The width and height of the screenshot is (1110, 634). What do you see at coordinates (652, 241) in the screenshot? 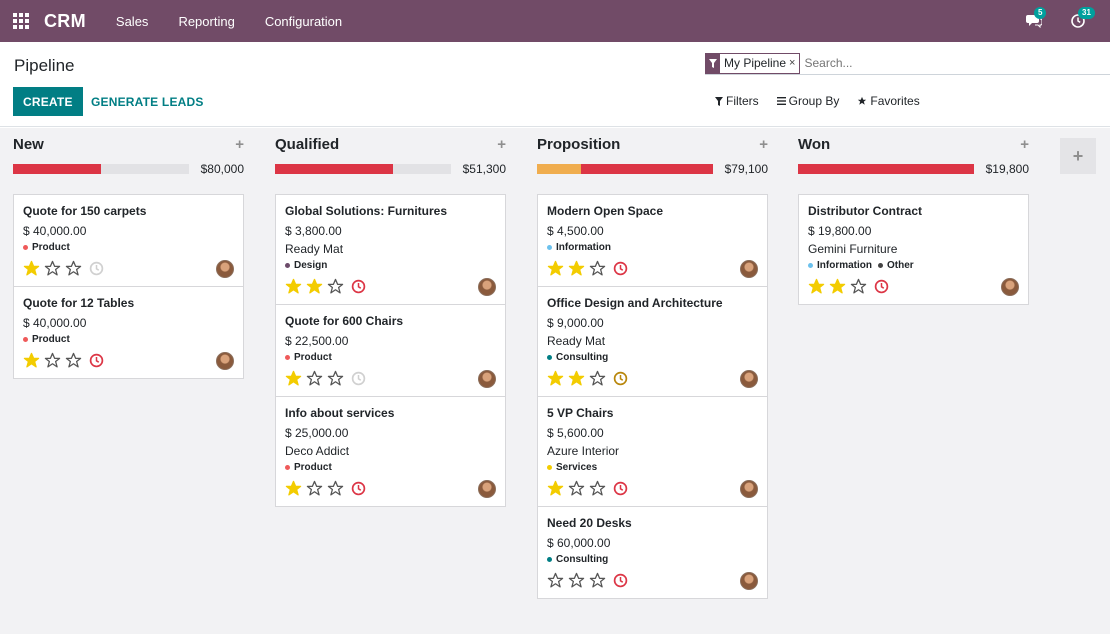
I see `lead-card: Modern Open Space $ 4,500.00 Information` at bounding box center [652, 241].